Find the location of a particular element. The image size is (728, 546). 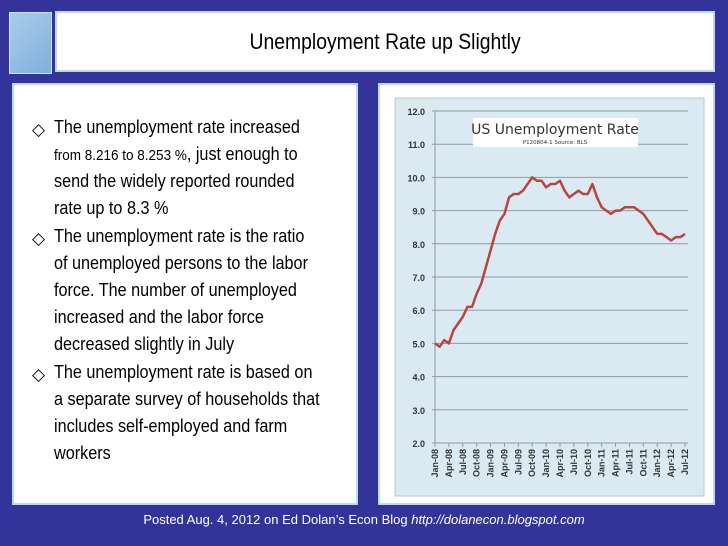

bullet-line: of unemployed persons to the labor is located at coordinates (181, 263).